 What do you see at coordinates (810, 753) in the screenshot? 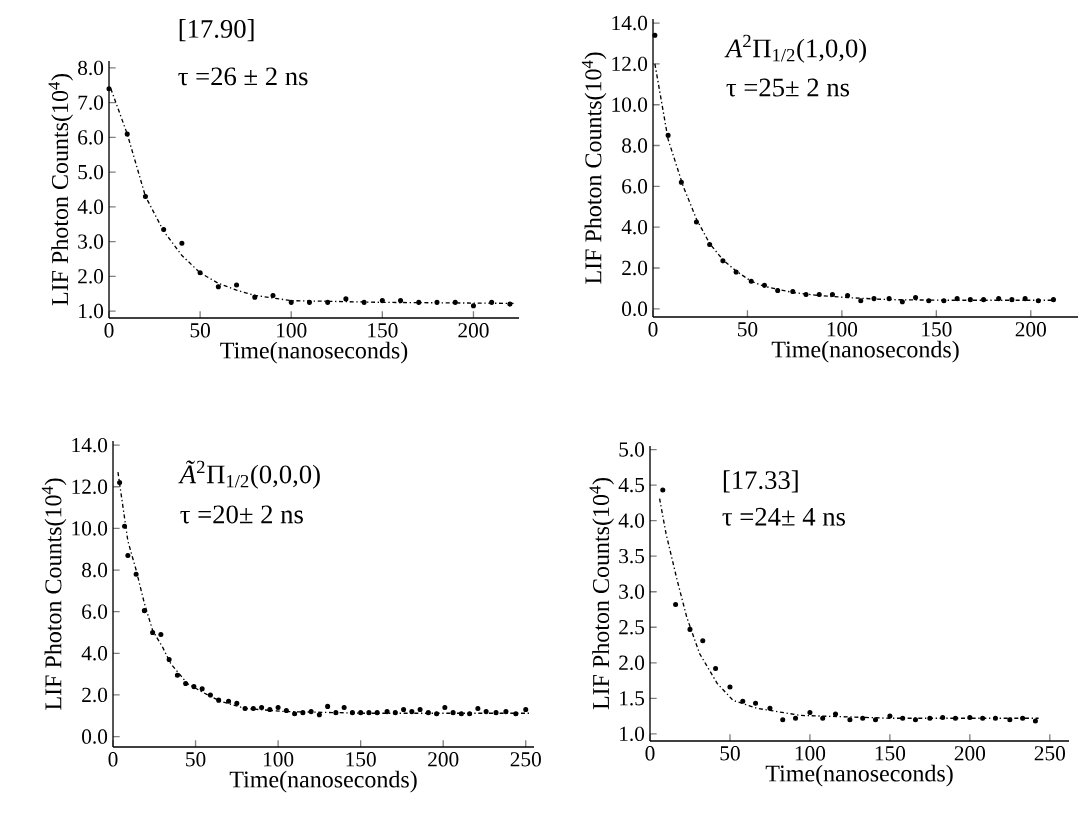
I see `x-tick-label: 100` at bounding box center [810, 753].